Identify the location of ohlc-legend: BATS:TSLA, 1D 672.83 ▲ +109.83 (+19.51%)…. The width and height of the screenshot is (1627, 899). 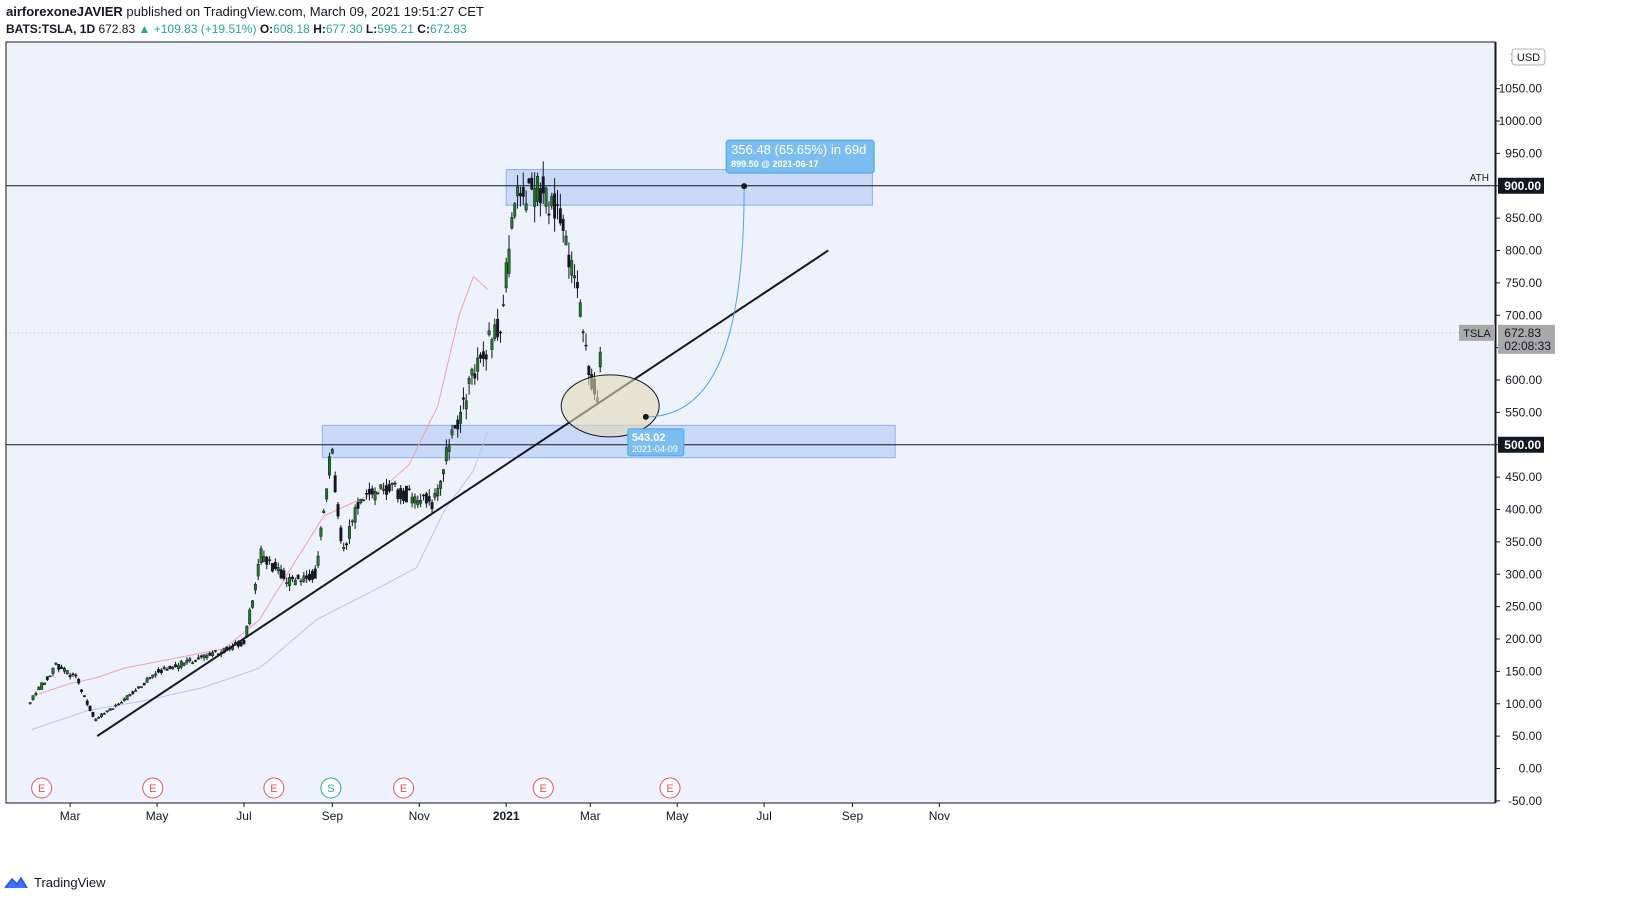
(236, 29).